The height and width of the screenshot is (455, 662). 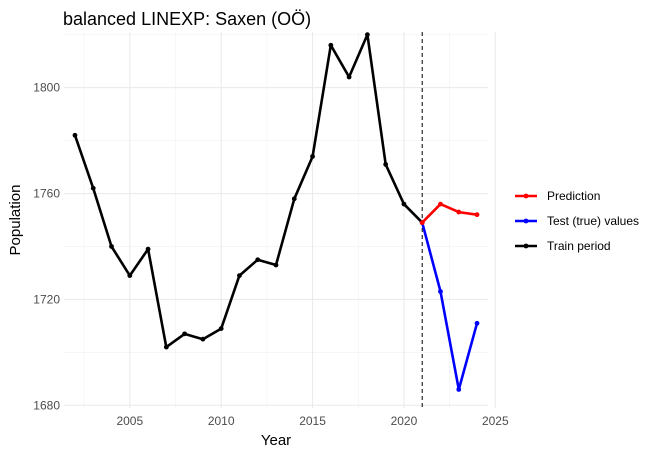 I want to click on y-tick-label: 1720, so click(x=46, y=299).